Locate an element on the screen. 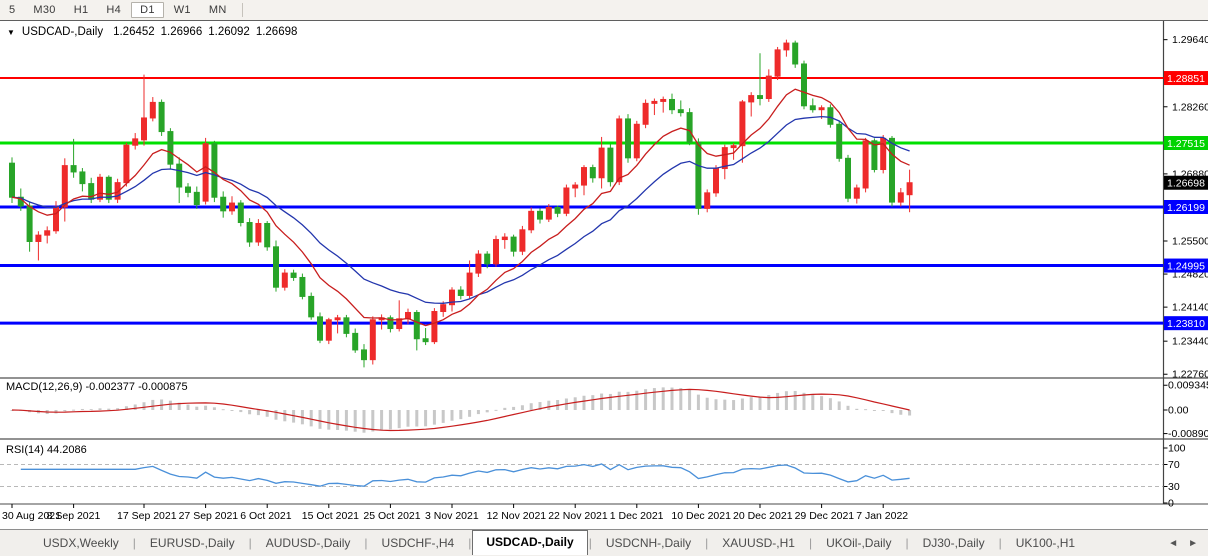 This screenshot has width=1208, height=556. support-level-badge-label: 1.23810 is located at coordinates (1186, 324).